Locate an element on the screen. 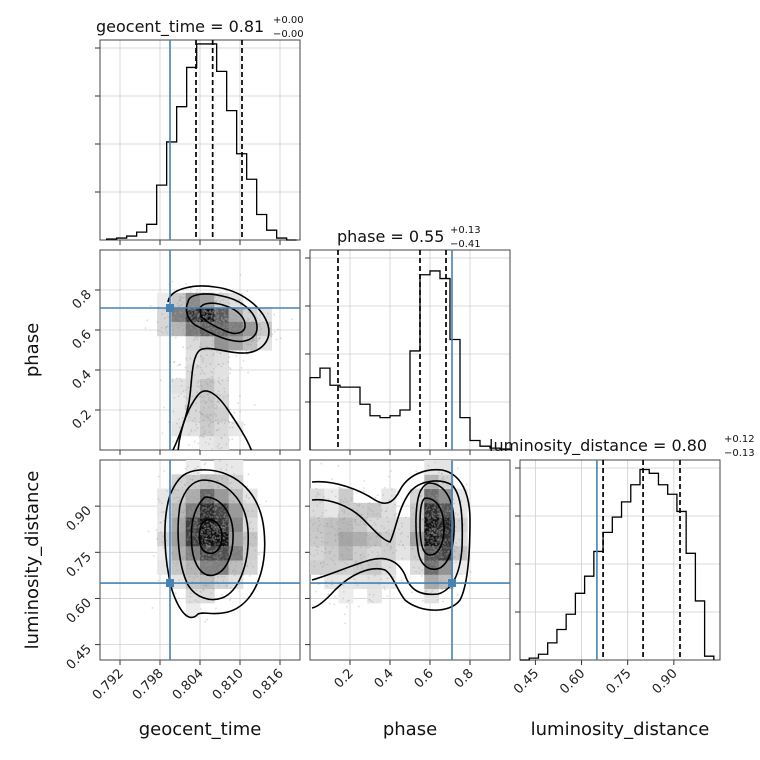 The image size is (760, 760). x-tick-label: 0.2 is located at coordinates (344, 678).